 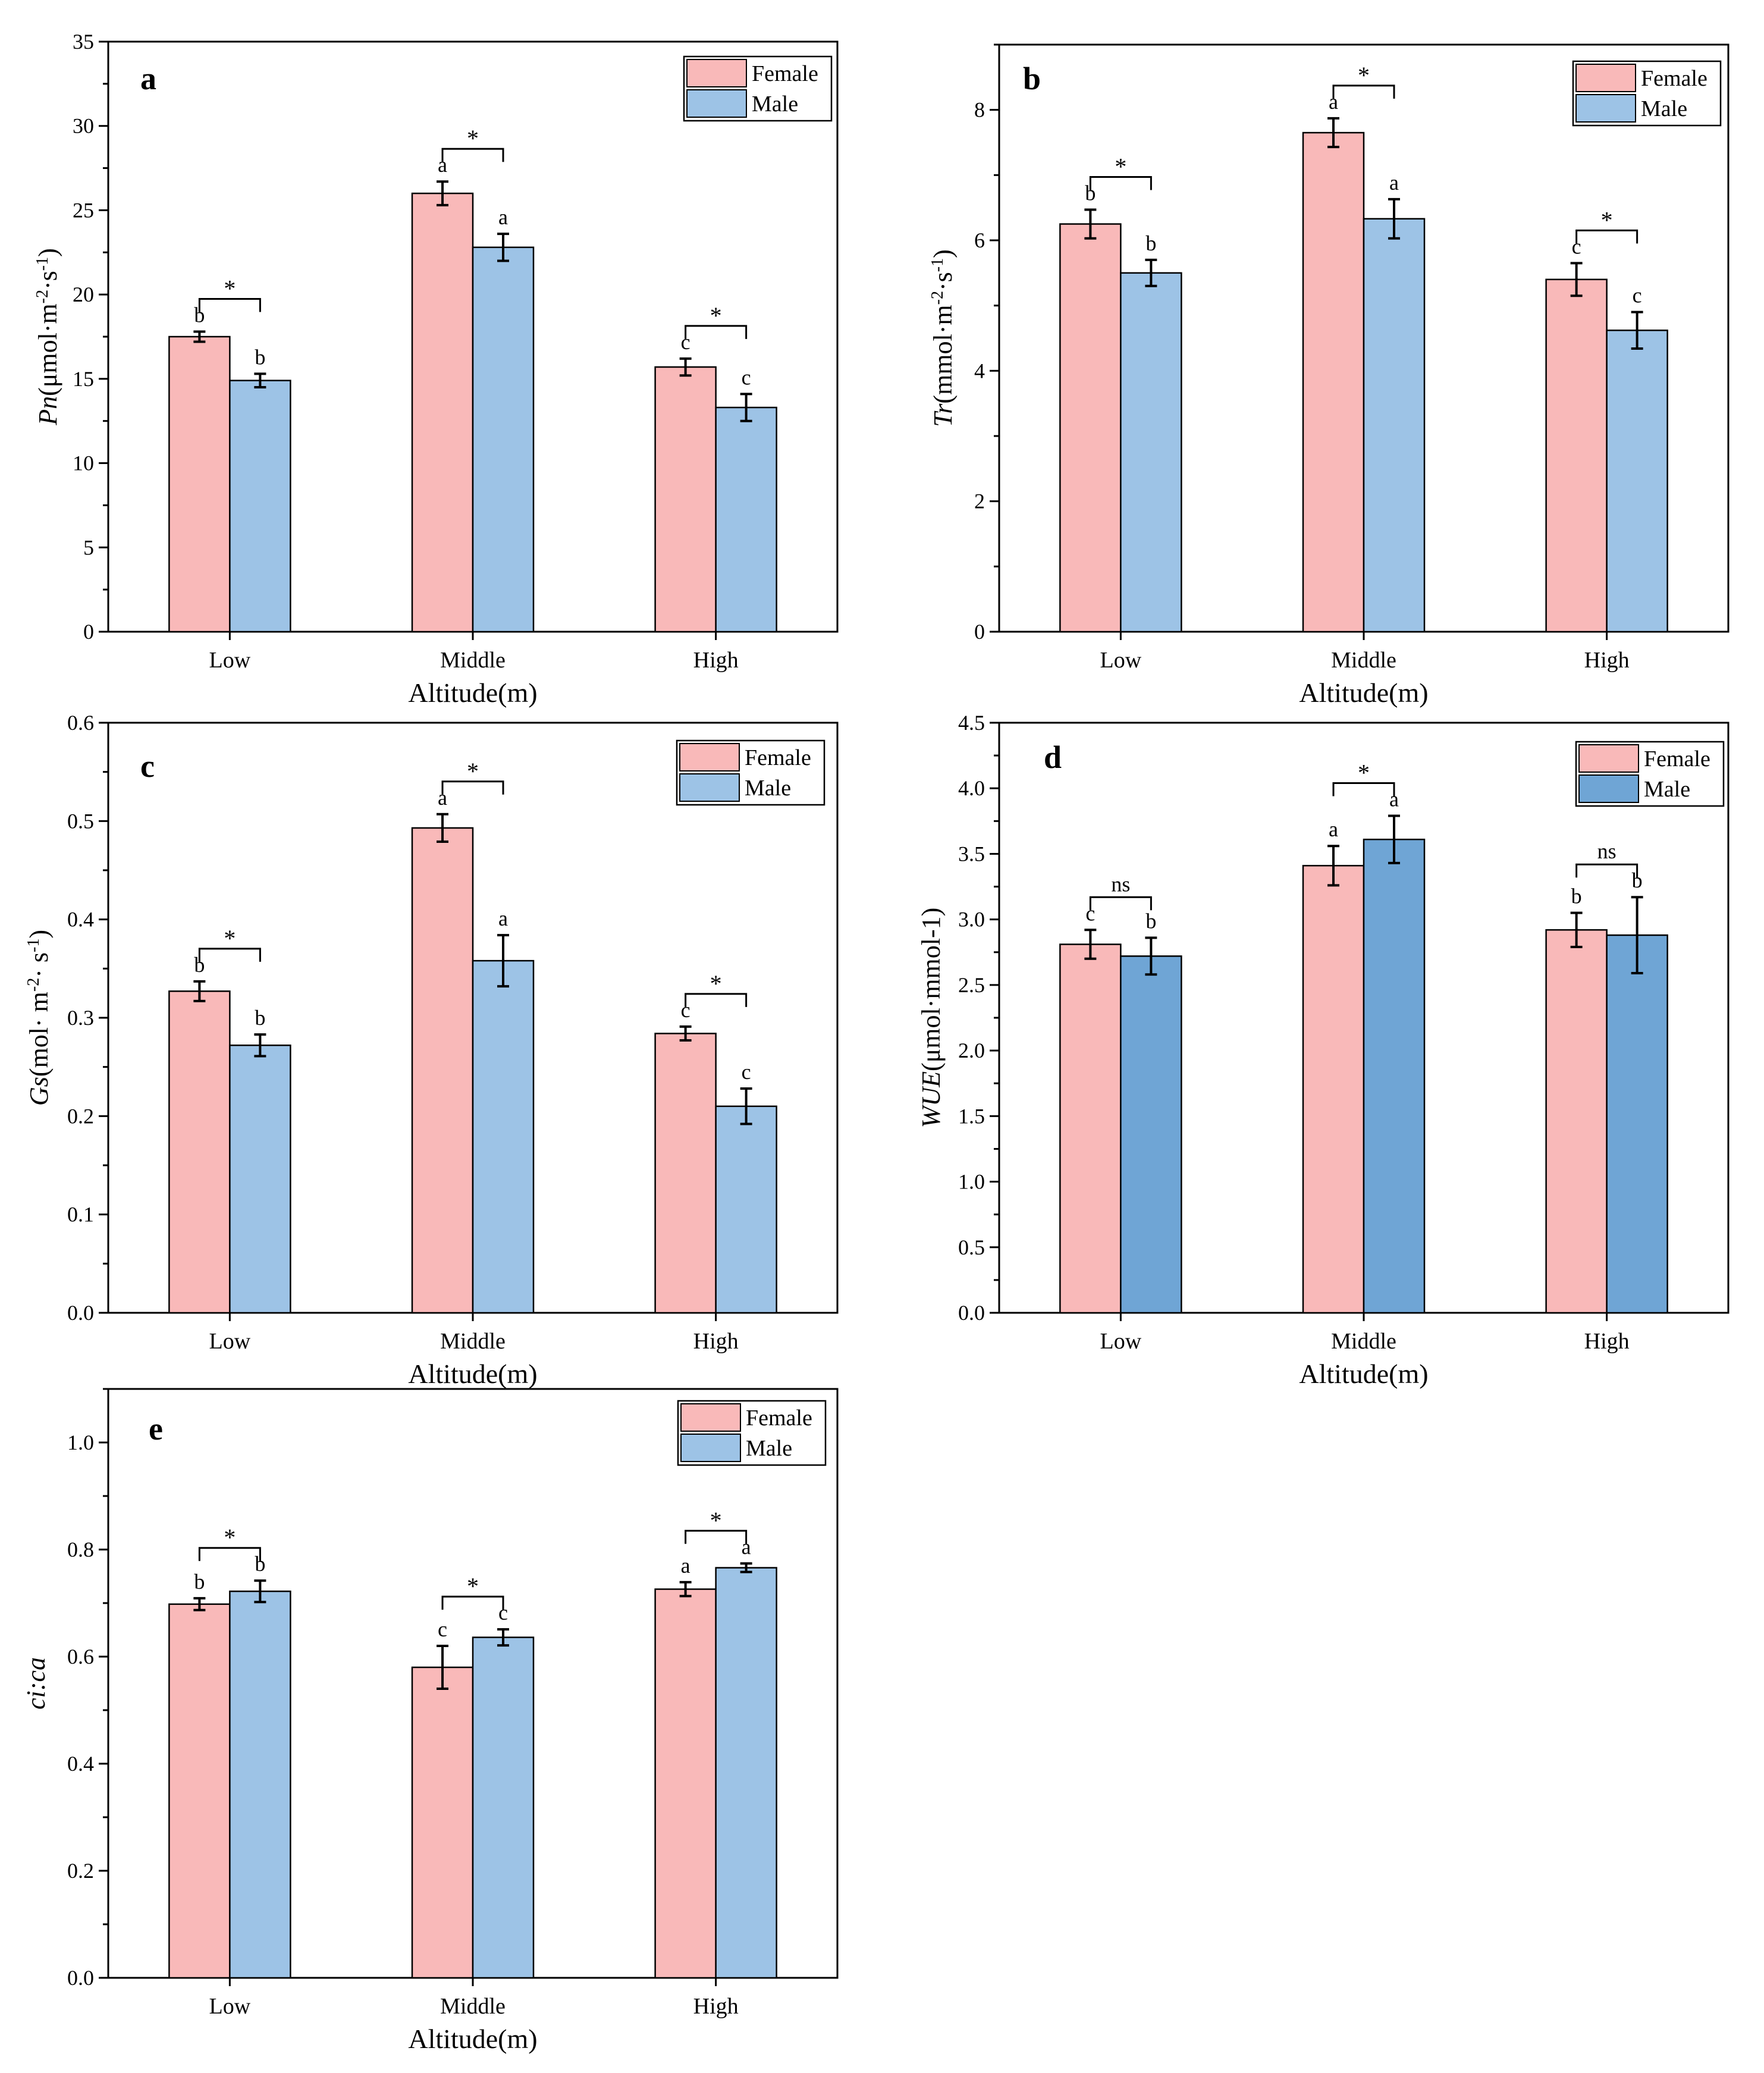 What do you see at coordinates (971, 1247) in the screenshot?
I see `y-tick-label: 0.5` at bounding box center [971, 1247].